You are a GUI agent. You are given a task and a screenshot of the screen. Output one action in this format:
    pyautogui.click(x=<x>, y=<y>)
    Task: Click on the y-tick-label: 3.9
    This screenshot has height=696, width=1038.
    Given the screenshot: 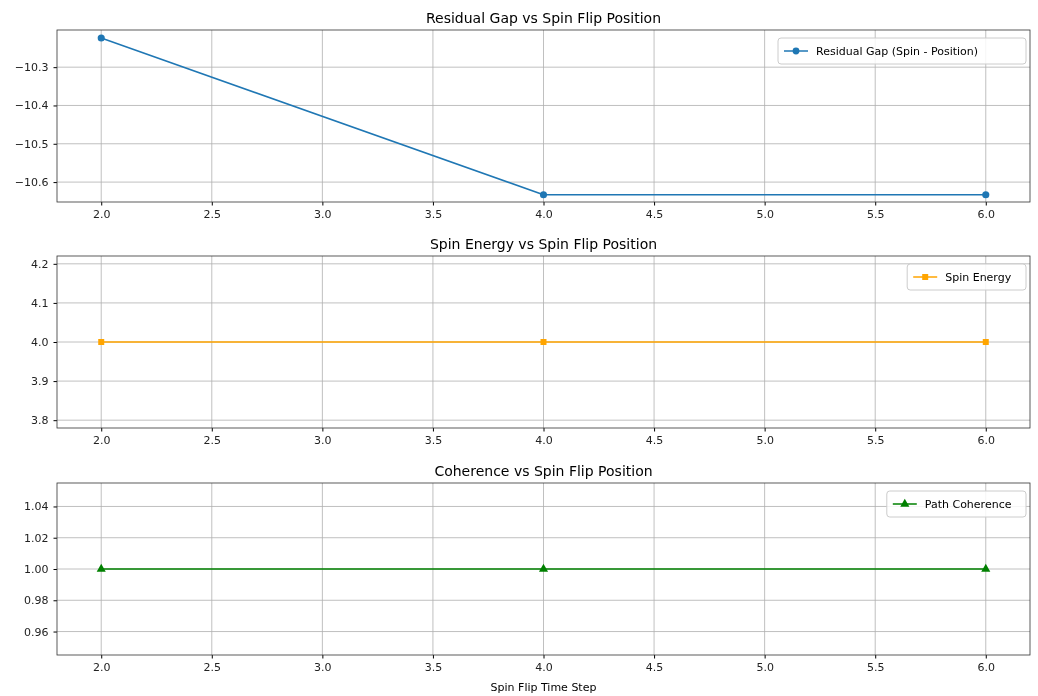 What is the action you would take?
    pyautogui.click(x=40, y=382)
    